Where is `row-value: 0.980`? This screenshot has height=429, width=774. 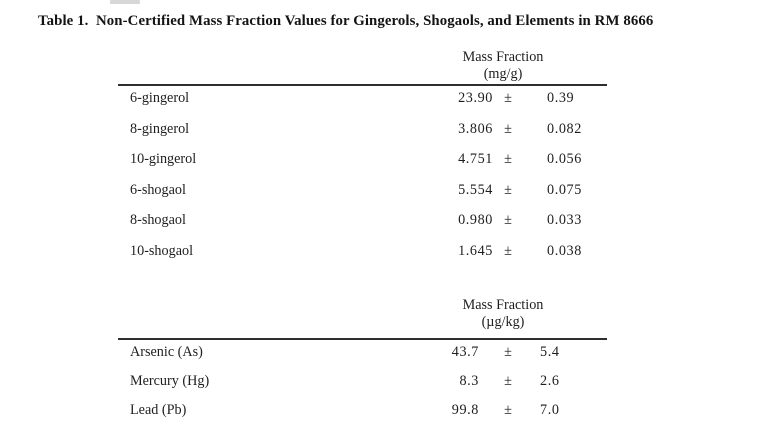
row-value: 0.980 is located at coordinates (475, 220).